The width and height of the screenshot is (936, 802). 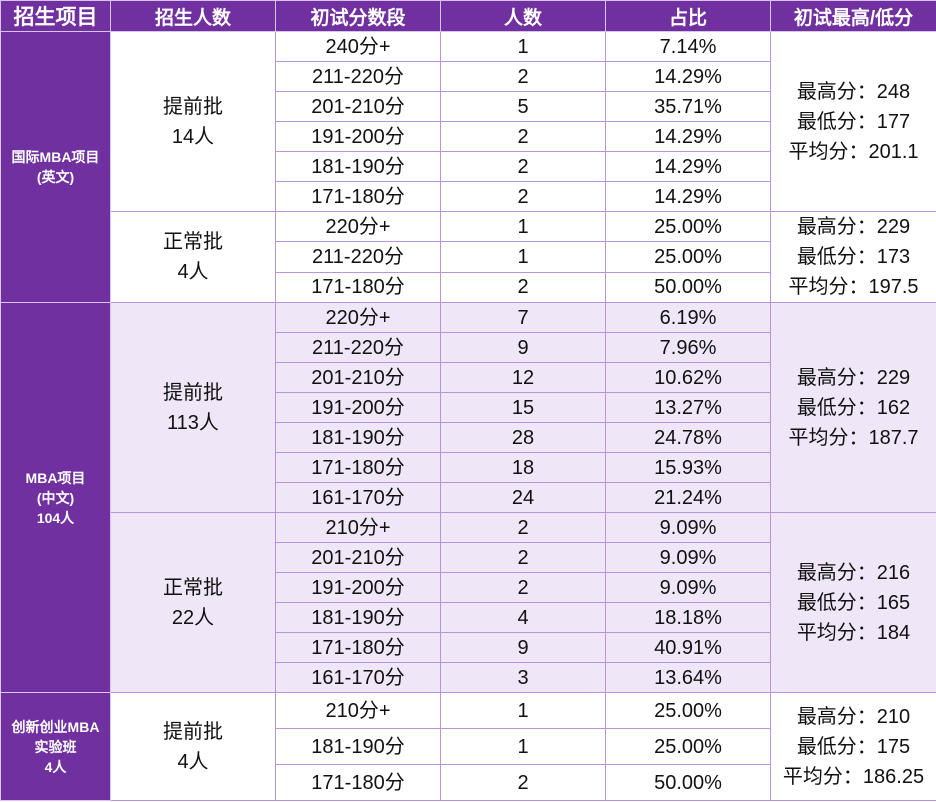 I want to click on ratio-cell: 10.62%, so click(x=688, y=377).